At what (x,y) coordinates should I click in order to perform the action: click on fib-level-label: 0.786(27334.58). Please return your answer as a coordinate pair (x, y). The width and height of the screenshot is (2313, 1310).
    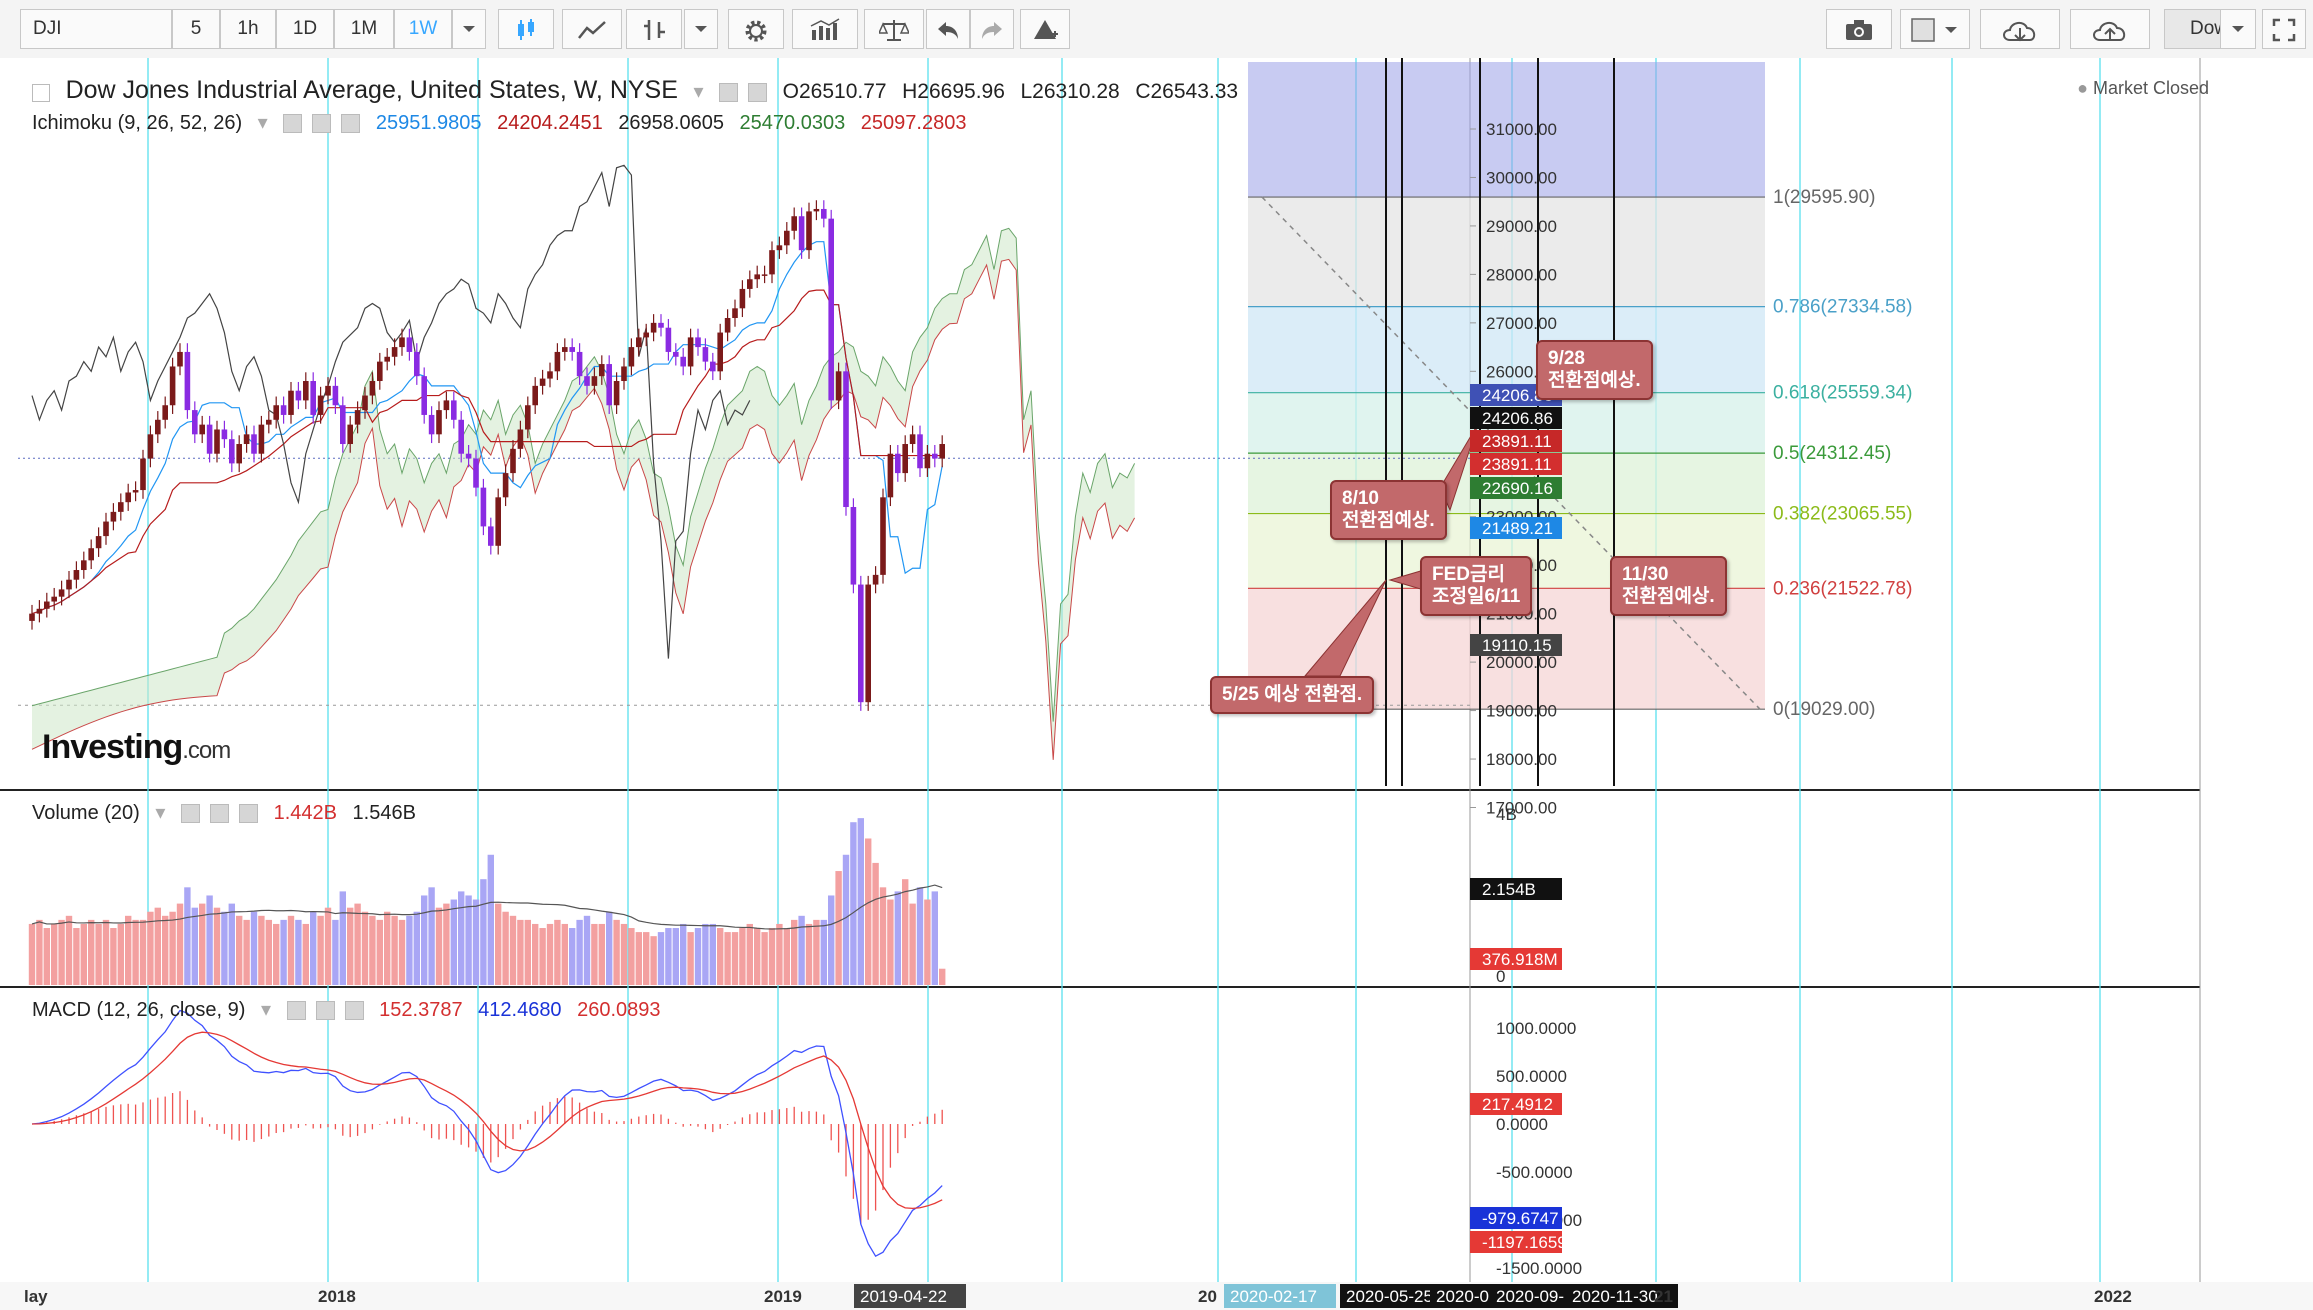
    Looking at the image, I should click on (1842, 307).